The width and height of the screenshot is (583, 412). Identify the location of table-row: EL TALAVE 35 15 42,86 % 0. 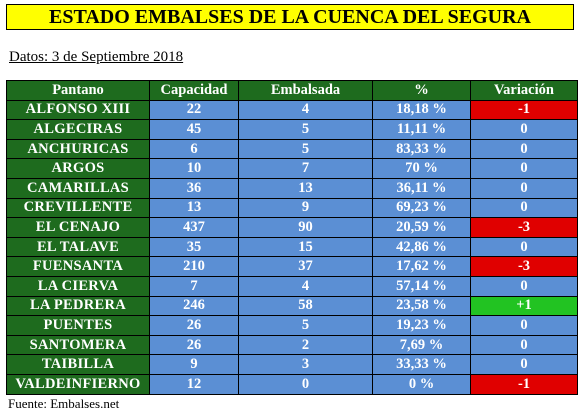
(292, 247).